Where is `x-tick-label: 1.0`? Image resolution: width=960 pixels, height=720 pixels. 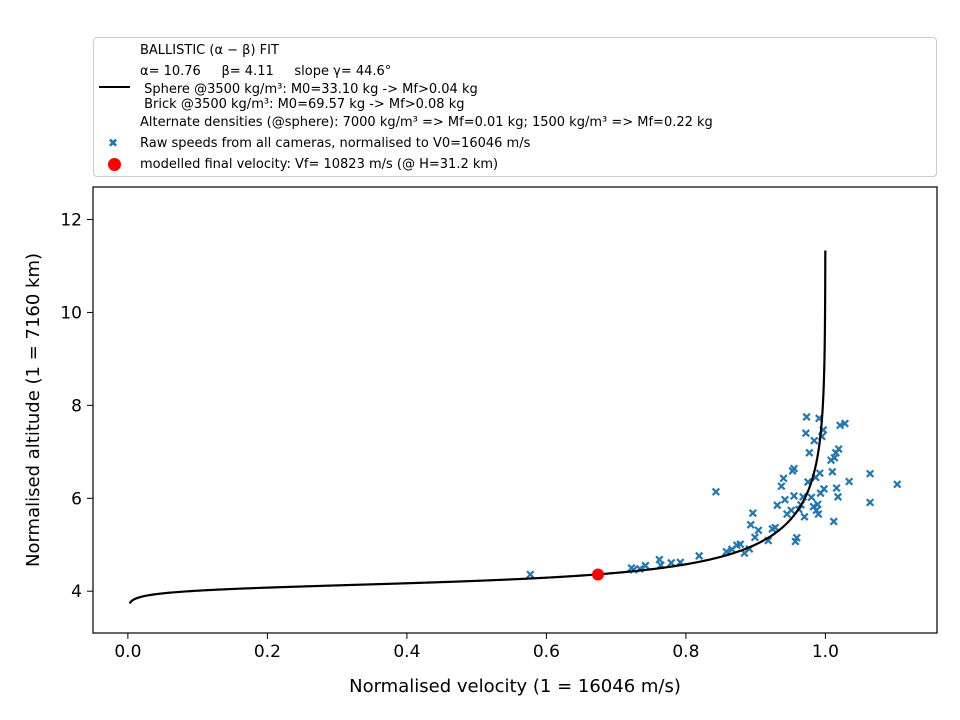
x-tick-label: 1.0 is located at coordinates (825, 652).